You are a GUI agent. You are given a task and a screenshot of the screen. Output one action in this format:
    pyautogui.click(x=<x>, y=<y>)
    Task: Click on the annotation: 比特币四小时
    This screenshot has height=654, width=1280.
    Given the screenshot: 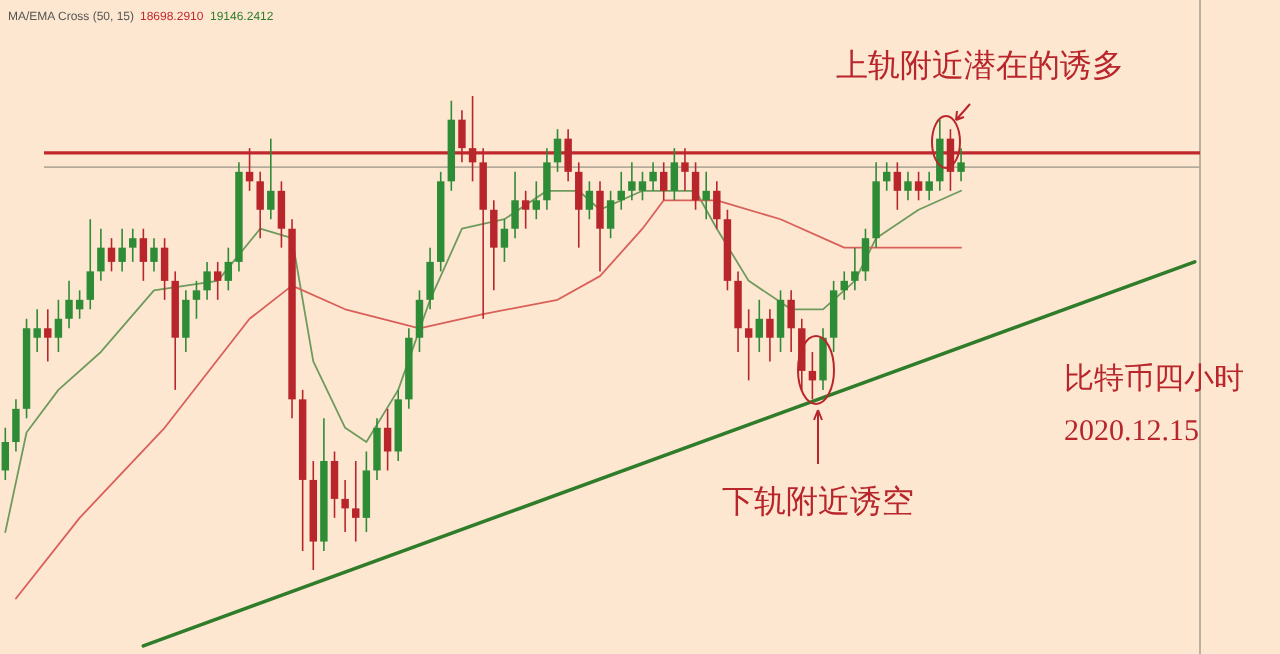 What is the action you would take?
    pyautogui.click(x=1154, y=380)
    